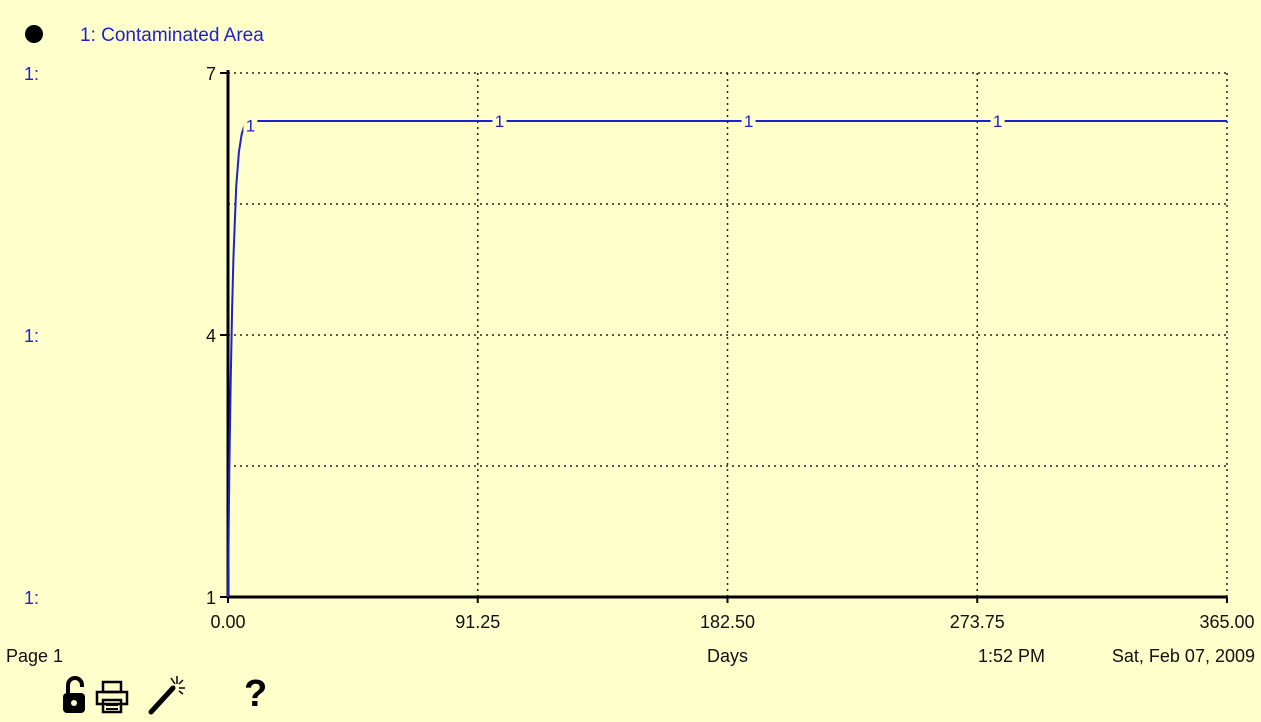 Image resolution: width=1261 pixels, height=722 pixels. Describe the element at coordinates (211, 598) in the screenshot. I see `y-tick-label: 1` at that location.